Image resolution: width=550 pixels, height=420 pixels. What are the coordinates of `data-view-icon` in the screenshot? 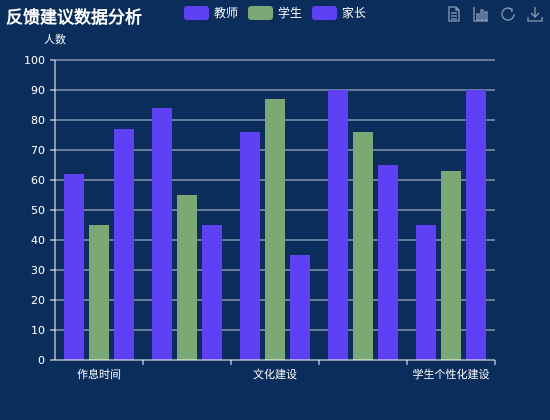 It's located at (454, 14).